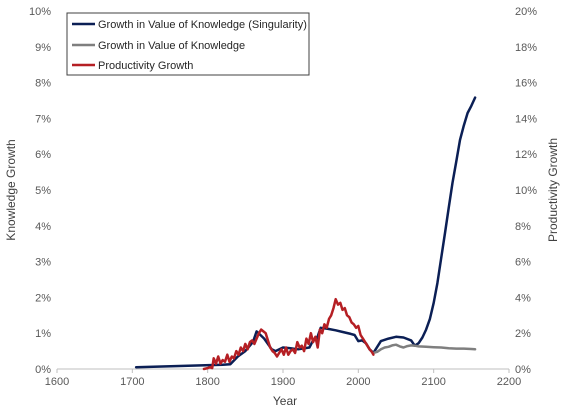  I want to click on left-y-tick-label: 8%, so click(43, 84).